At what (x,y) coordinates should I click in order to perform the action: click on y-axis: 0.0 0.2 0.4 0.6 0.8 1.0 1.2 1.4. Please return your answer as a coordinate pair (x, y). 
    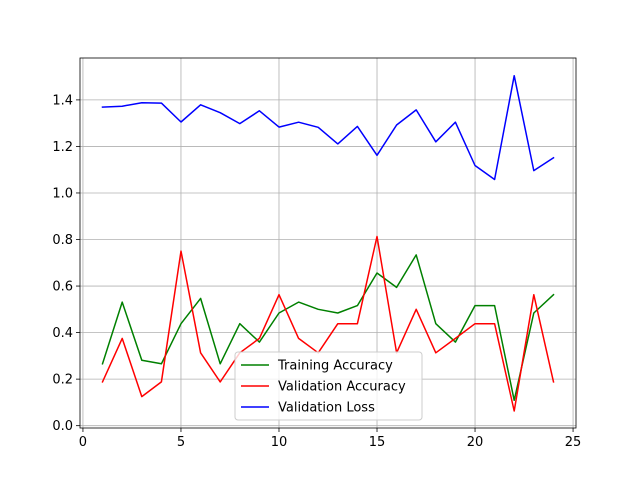
    Looking at the image, I should click on (66, 263).